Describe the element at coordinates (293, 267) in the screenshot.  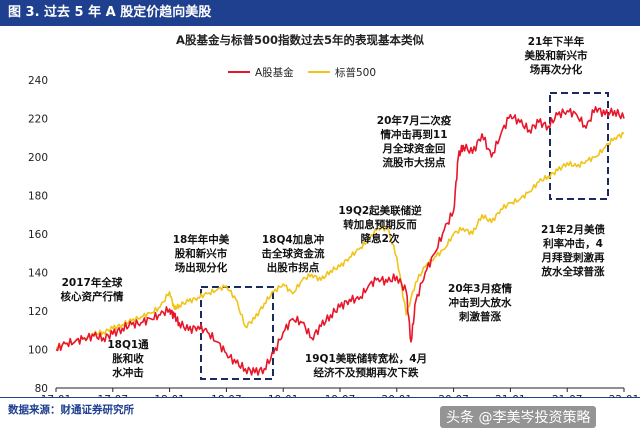
I see `annotation-line: 出股市拐点` at that location.